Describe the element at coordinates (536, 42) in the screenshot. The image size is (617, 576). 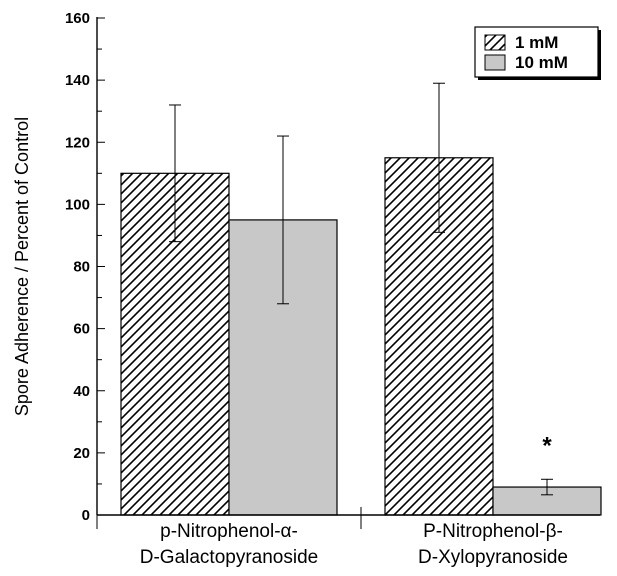
I see `legend-label-1mm: 1 mM` at that location.